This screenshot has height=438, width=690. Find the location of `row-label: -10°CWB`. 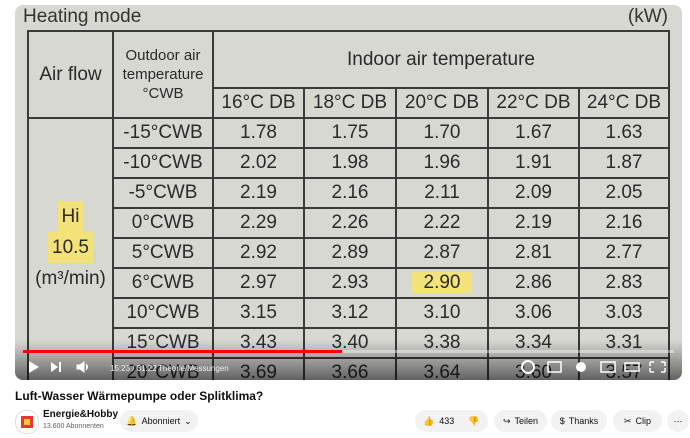

row-label: -10°CWB is located at coordinates (163, 163).